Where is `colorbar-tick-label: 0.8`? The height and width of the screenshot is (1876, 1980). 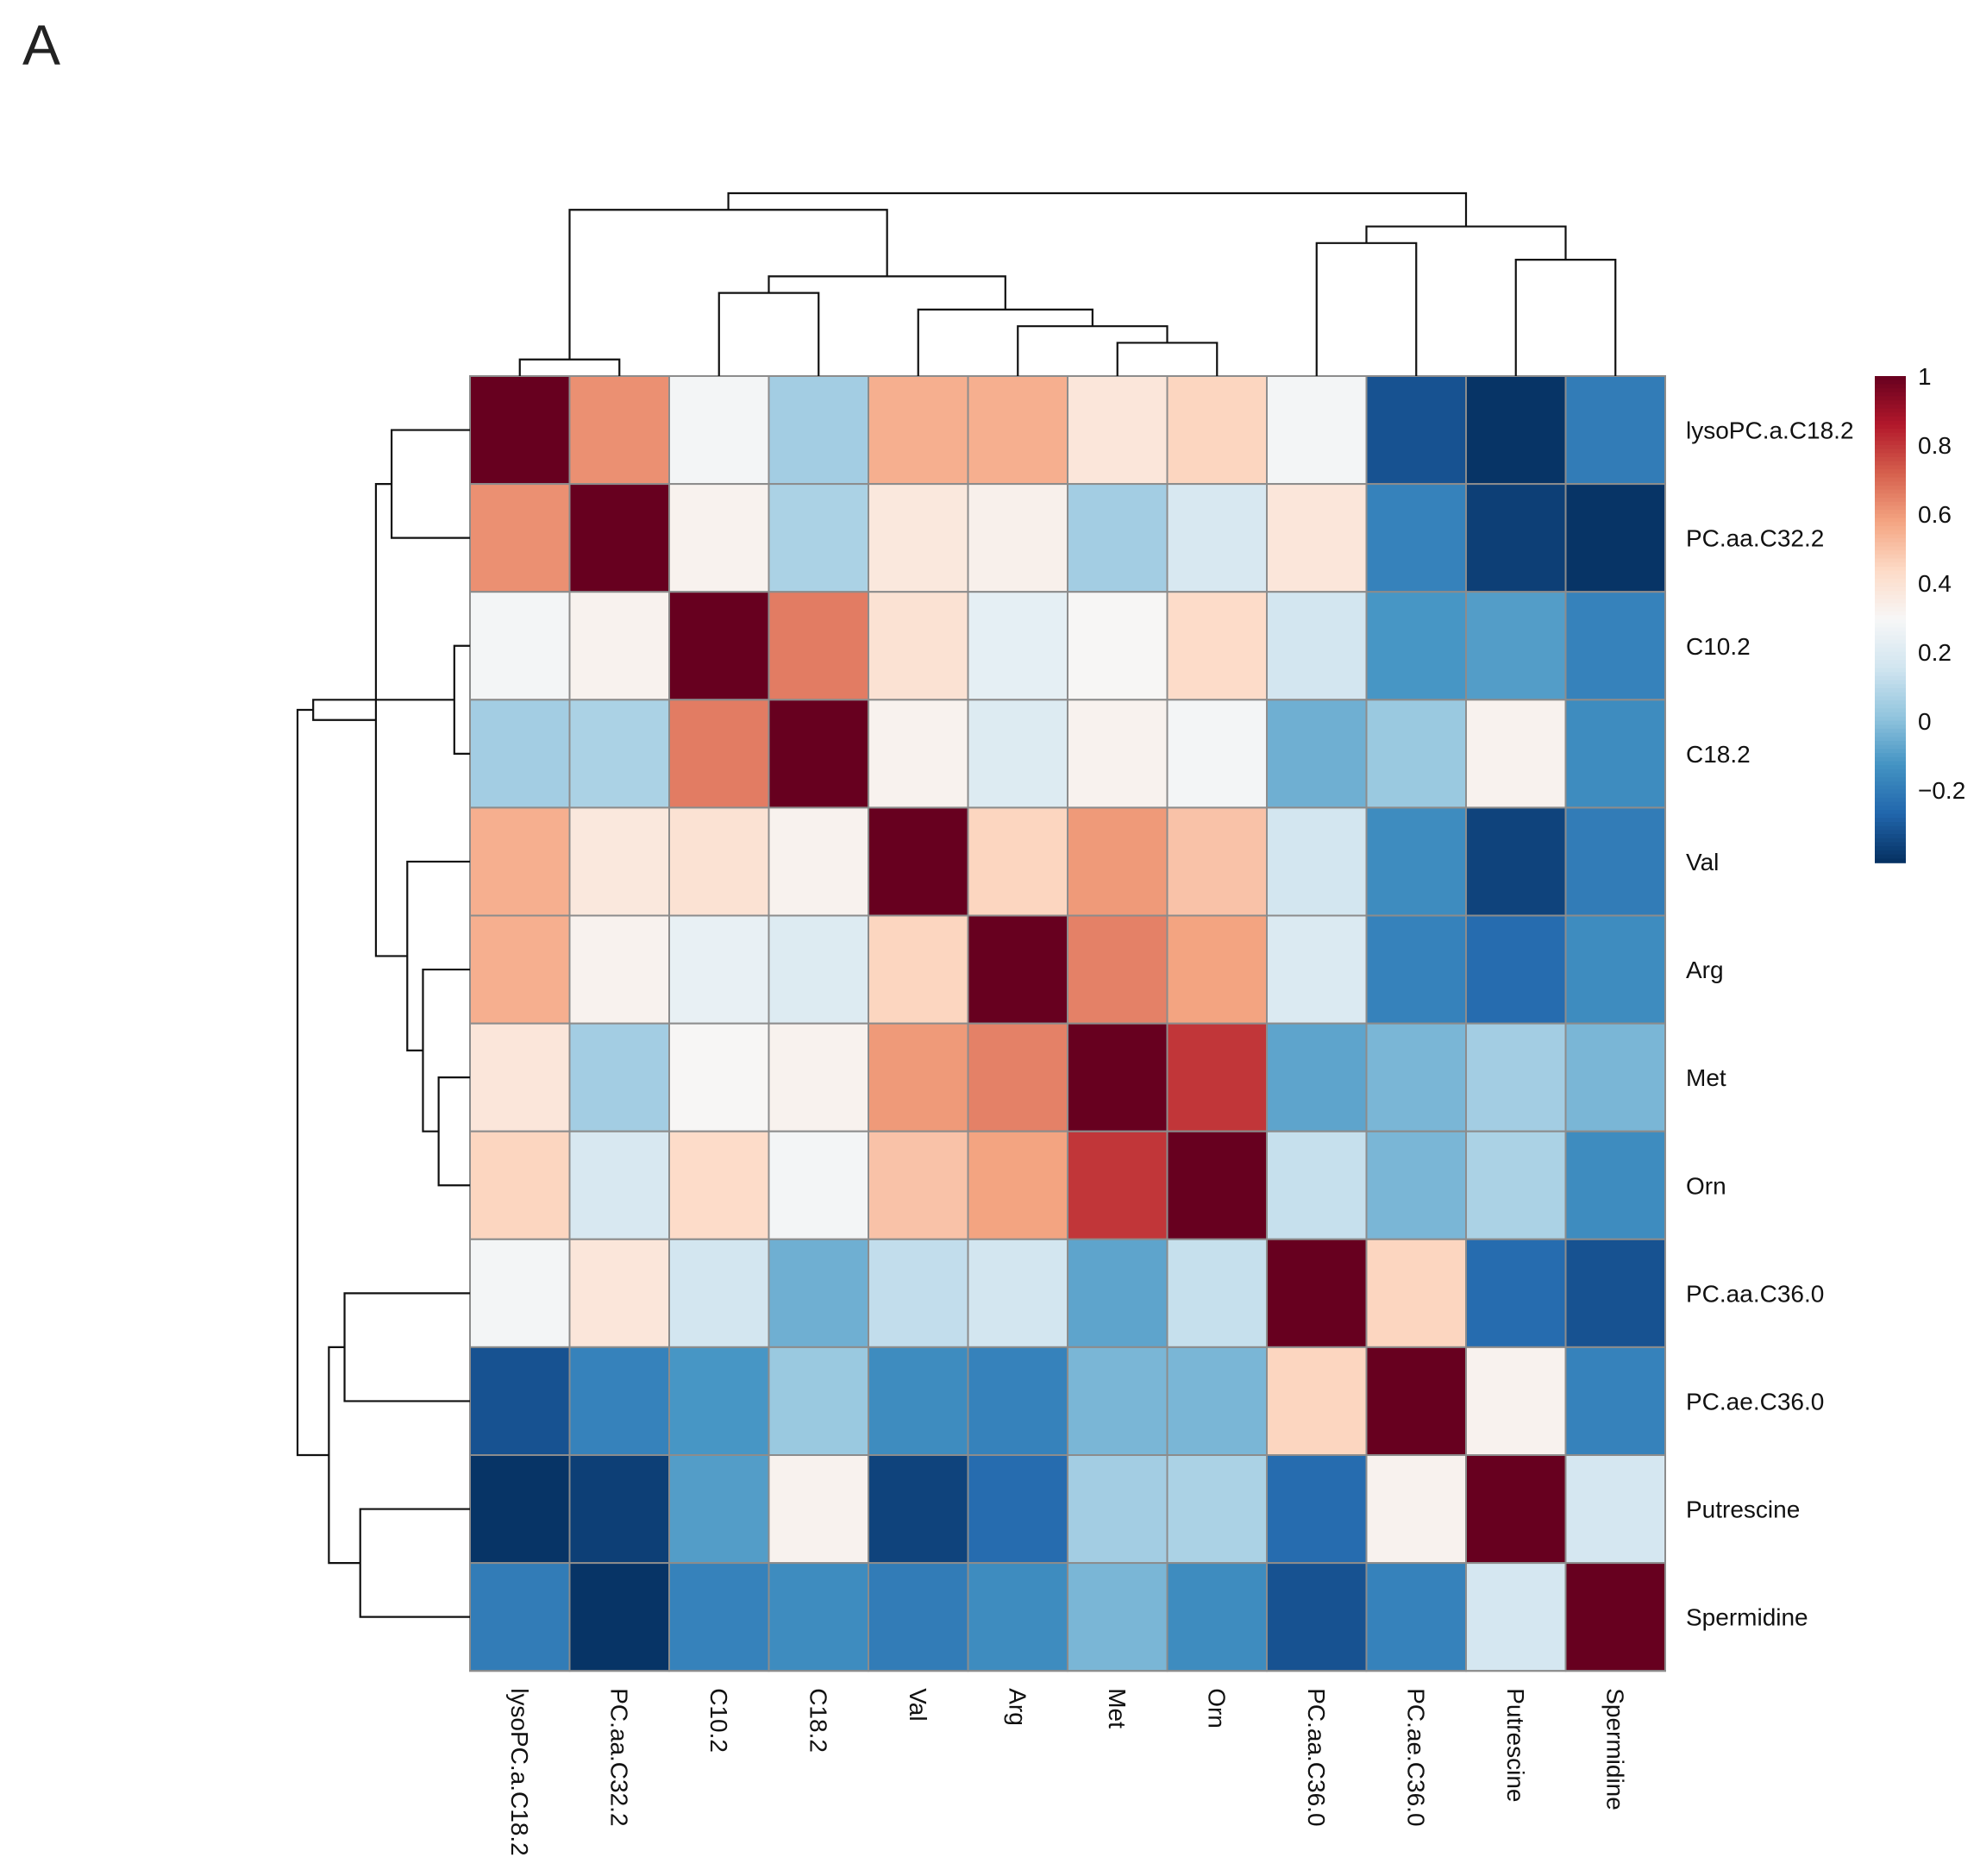 colorbar-tick-label: 0.8 is located at coordinates (1935, 445).